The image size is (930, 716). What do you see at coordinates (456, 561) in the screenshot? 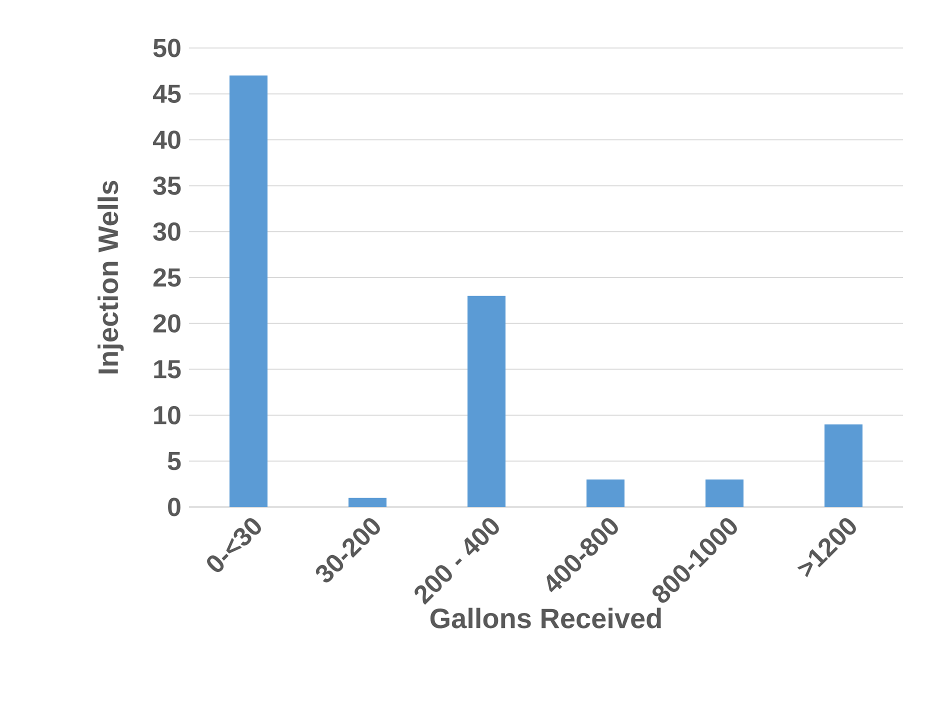
I see `x-tick-label: 200 - 400` at bounding box center [456, 561].